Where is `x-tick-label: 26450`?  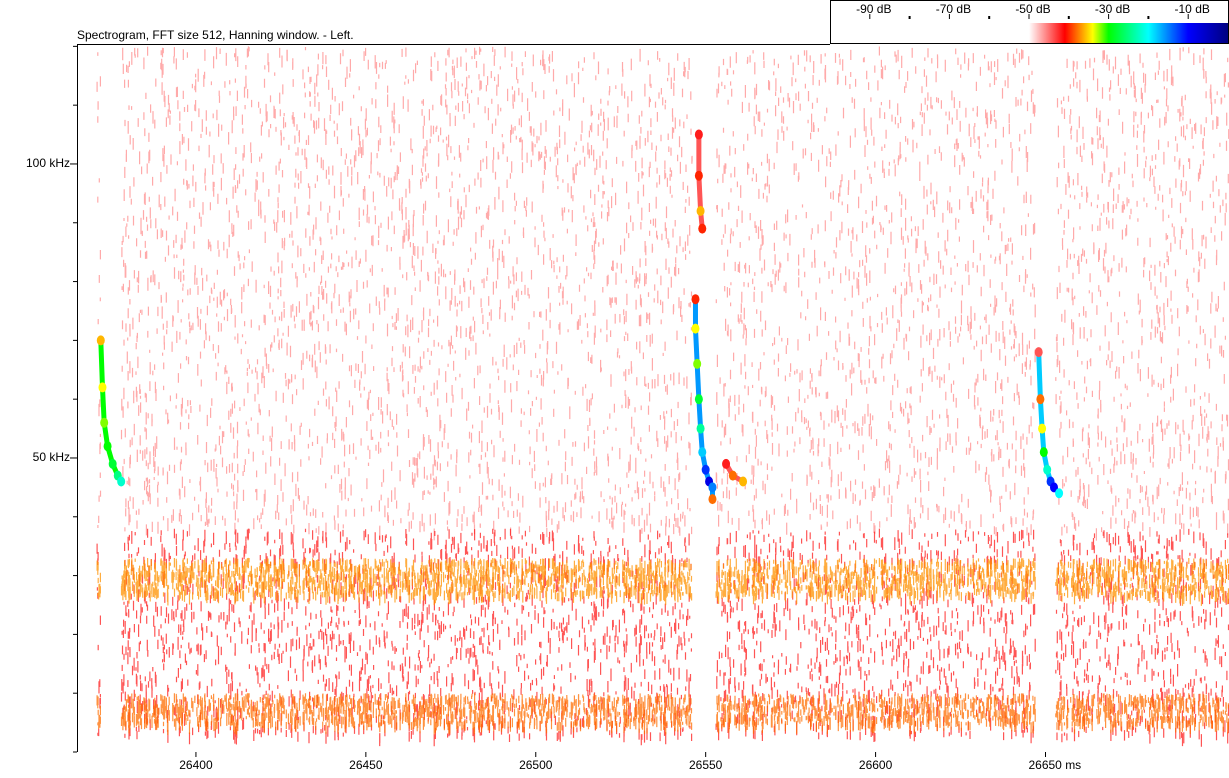
x-tick-label: 26450 is located at coordinates (366, 765).